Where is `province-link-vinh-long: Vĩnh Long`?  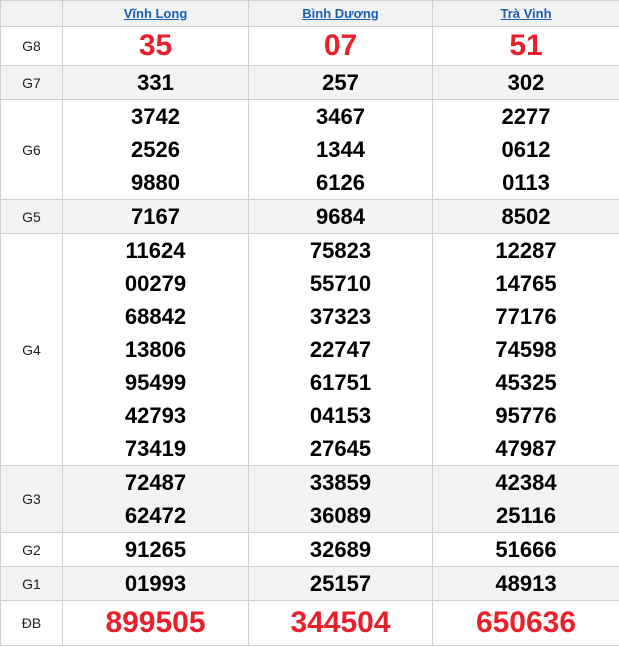
province-link-vinh-long: Vĩnh Long is located at coordinates (155, 13).